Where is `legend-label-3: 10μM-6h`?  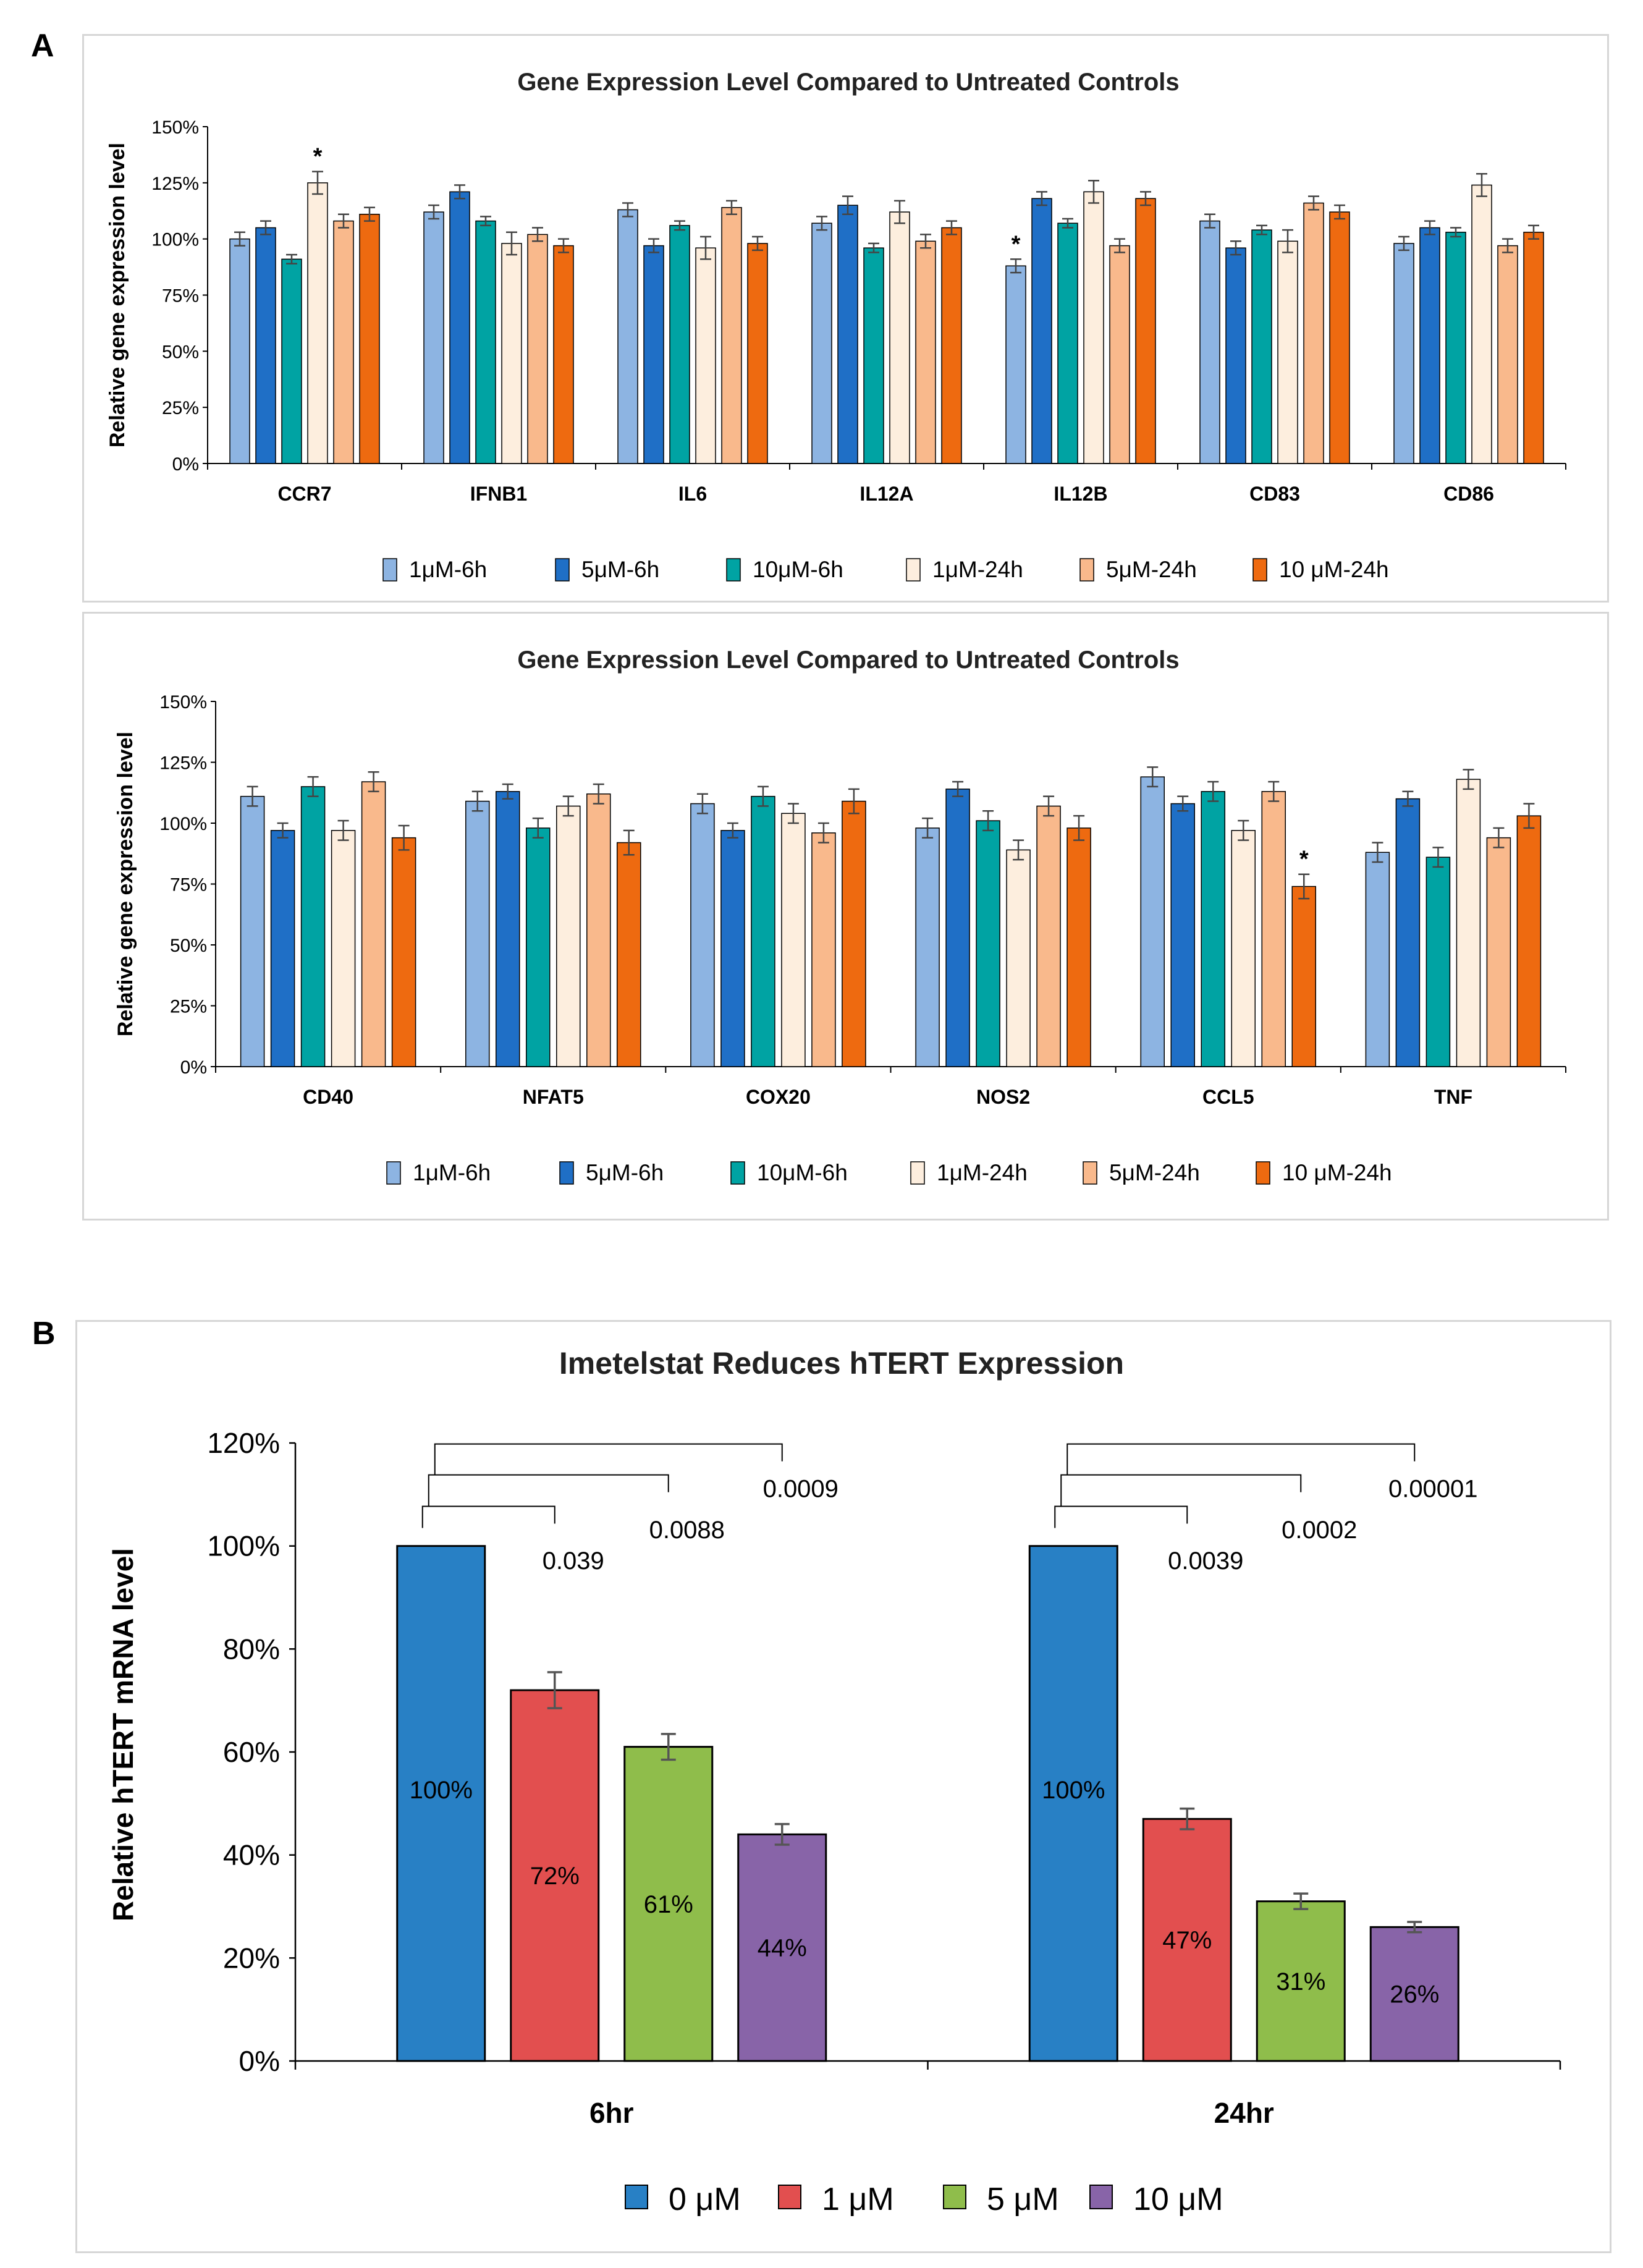
legend-label-3: 10μM-6h is located at coordinates (798, 569).